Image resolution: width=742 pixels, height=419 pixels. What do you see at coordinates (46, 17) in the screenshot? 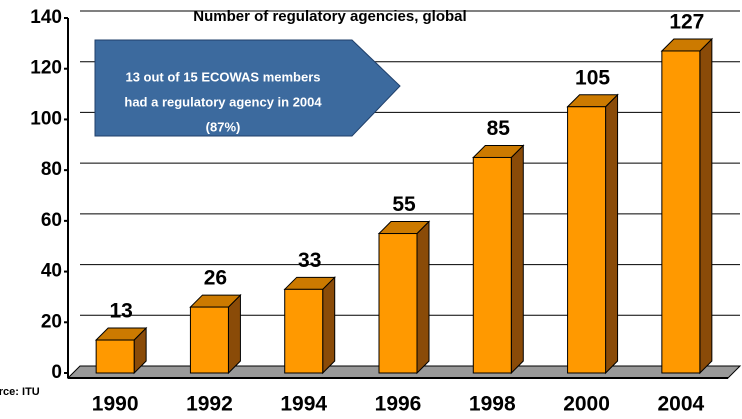
I see `y-tick-label: 140` at bounding box center [46, 17].